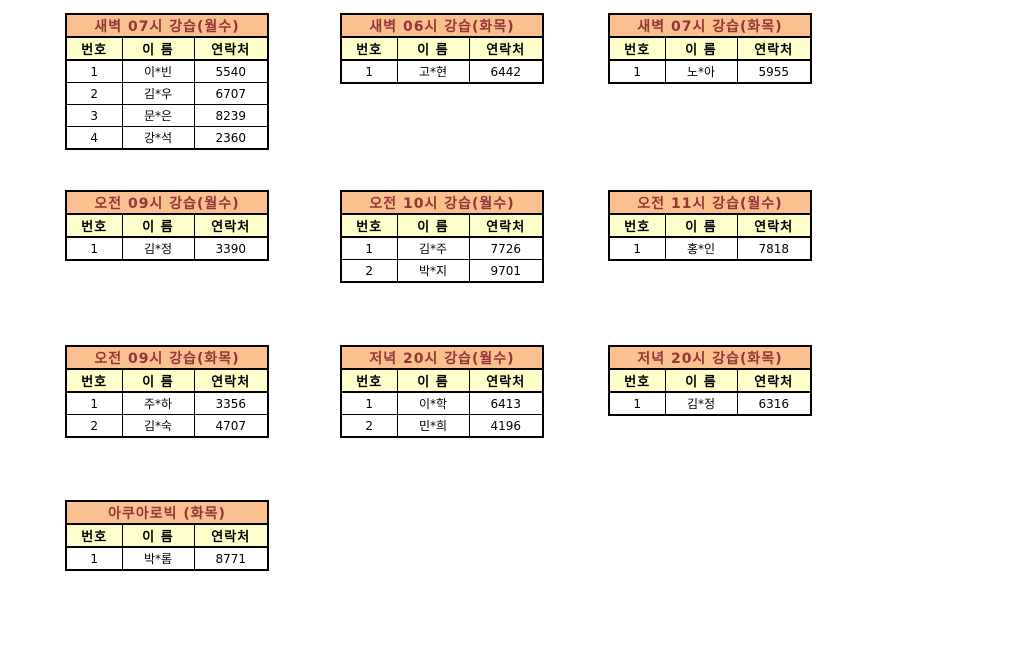 Image resolution: width=1017 pixels, height=651 pixels. Describe the element at coordinates (701, 71) in the screenshot. I see `cell-name: 노*아` at that location.